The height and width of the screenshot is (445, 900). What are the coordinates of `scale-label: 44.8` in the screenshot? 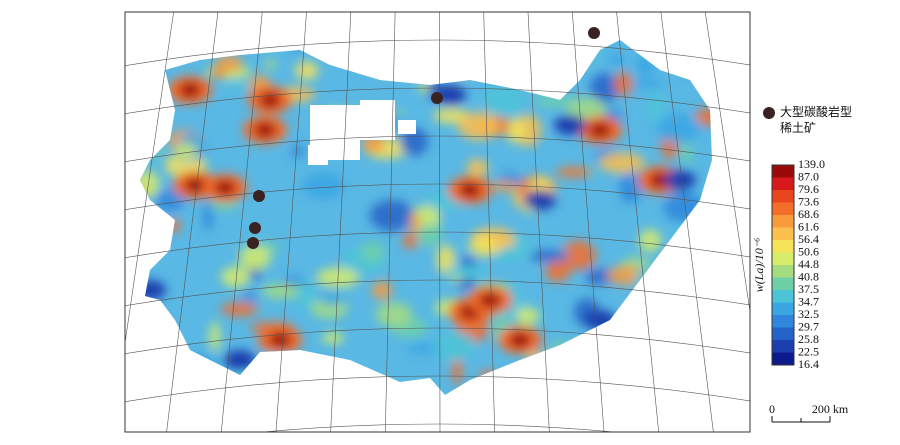 It's located at (808, 264).